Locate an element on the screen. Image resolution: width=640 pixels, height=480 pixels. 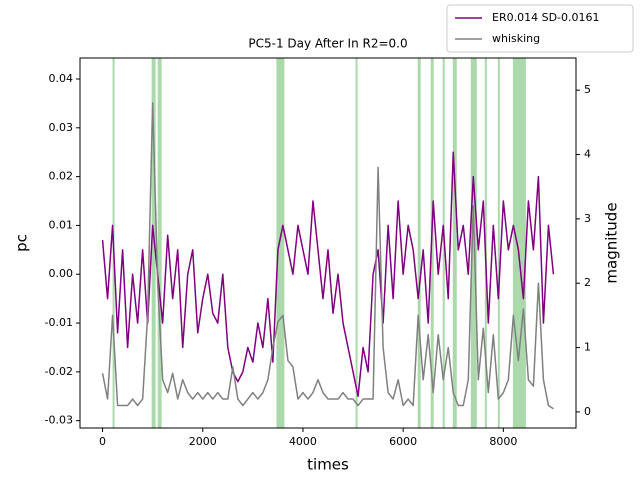
legend-box is located at coordinates (540, 28).